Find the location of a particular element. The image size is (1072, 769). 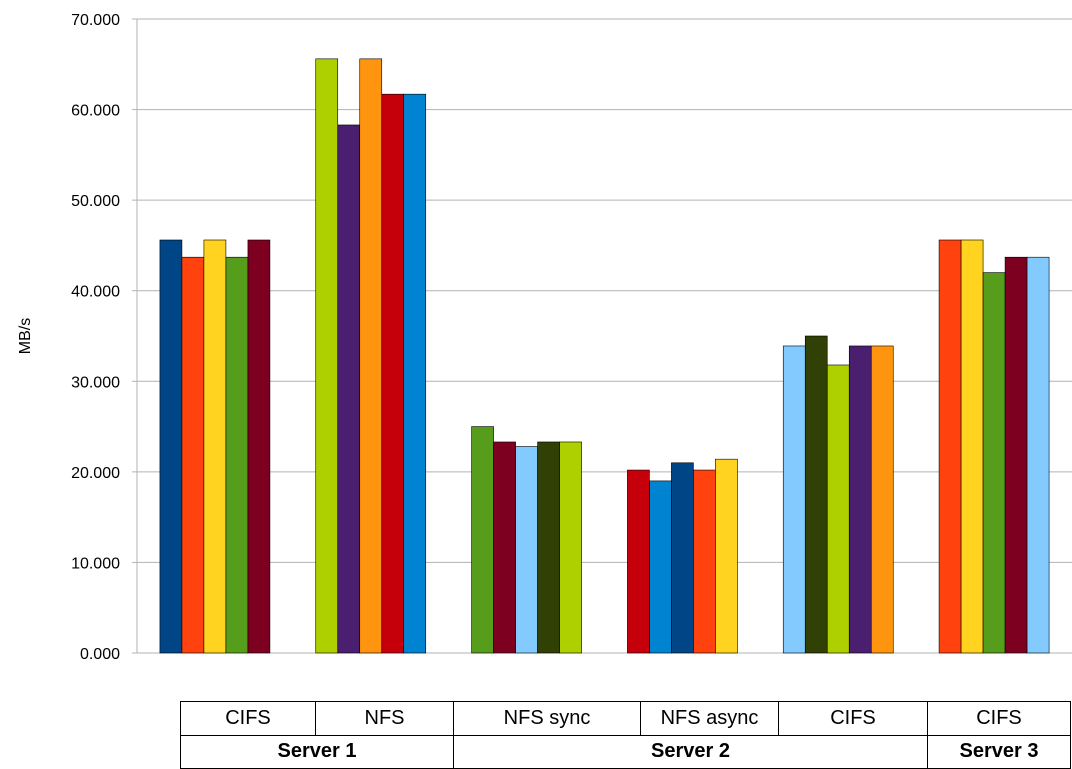

y-tick-label: 20.000 is located at coordinates (95, 473).